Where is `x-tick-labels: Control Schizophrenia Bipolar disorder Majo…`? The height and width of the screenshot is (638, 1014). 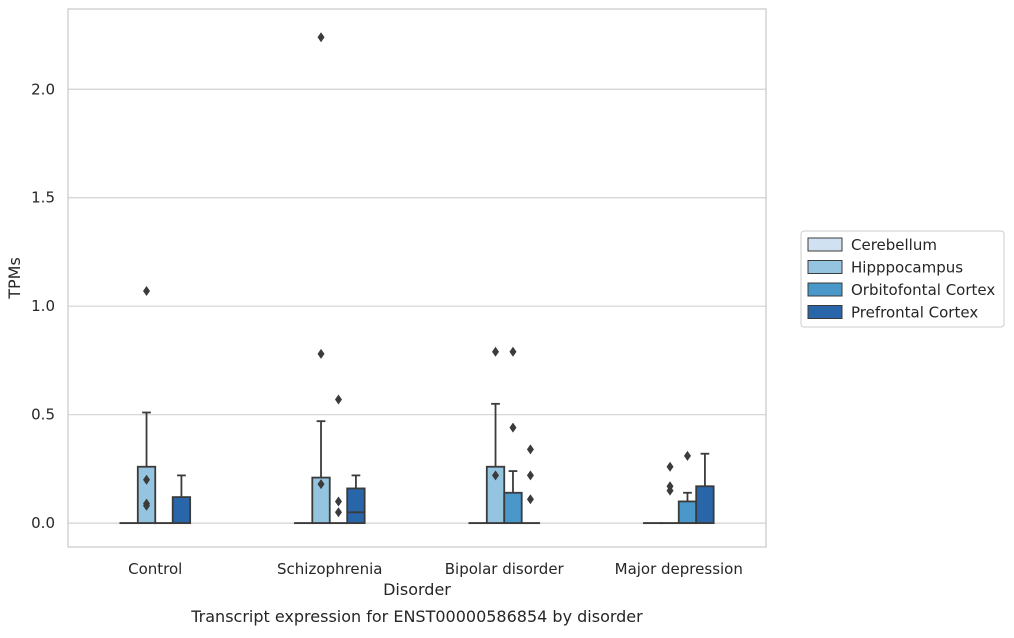 x-tick-labels: Control Schizophrenia Bipolar disorder Majo… is located at coordinates (435, 569).